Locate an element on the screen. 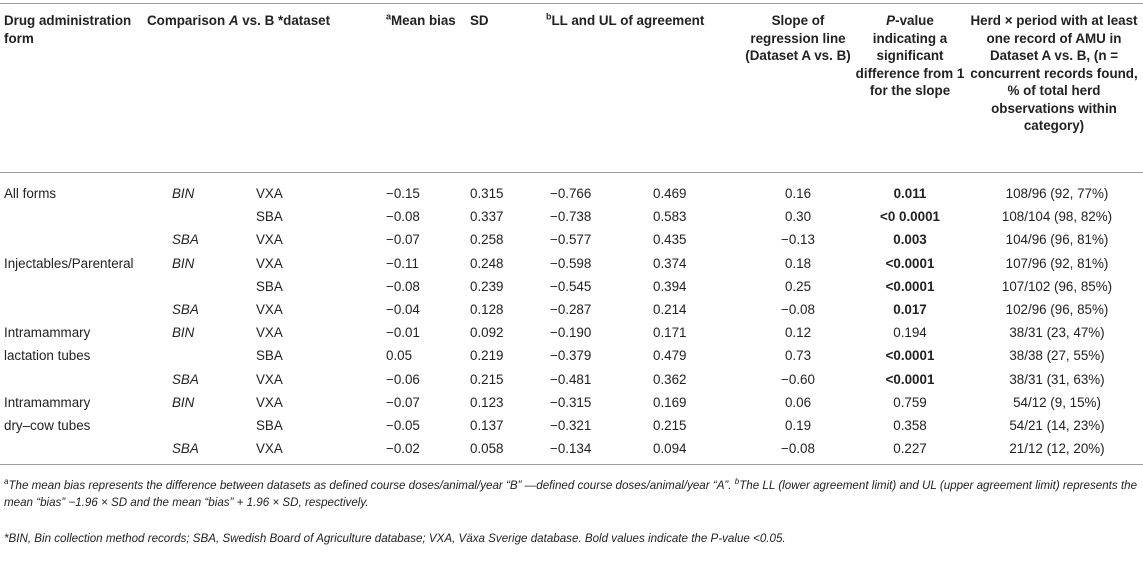  cell-slope: 0.16 is located at coordinates (798, 193).